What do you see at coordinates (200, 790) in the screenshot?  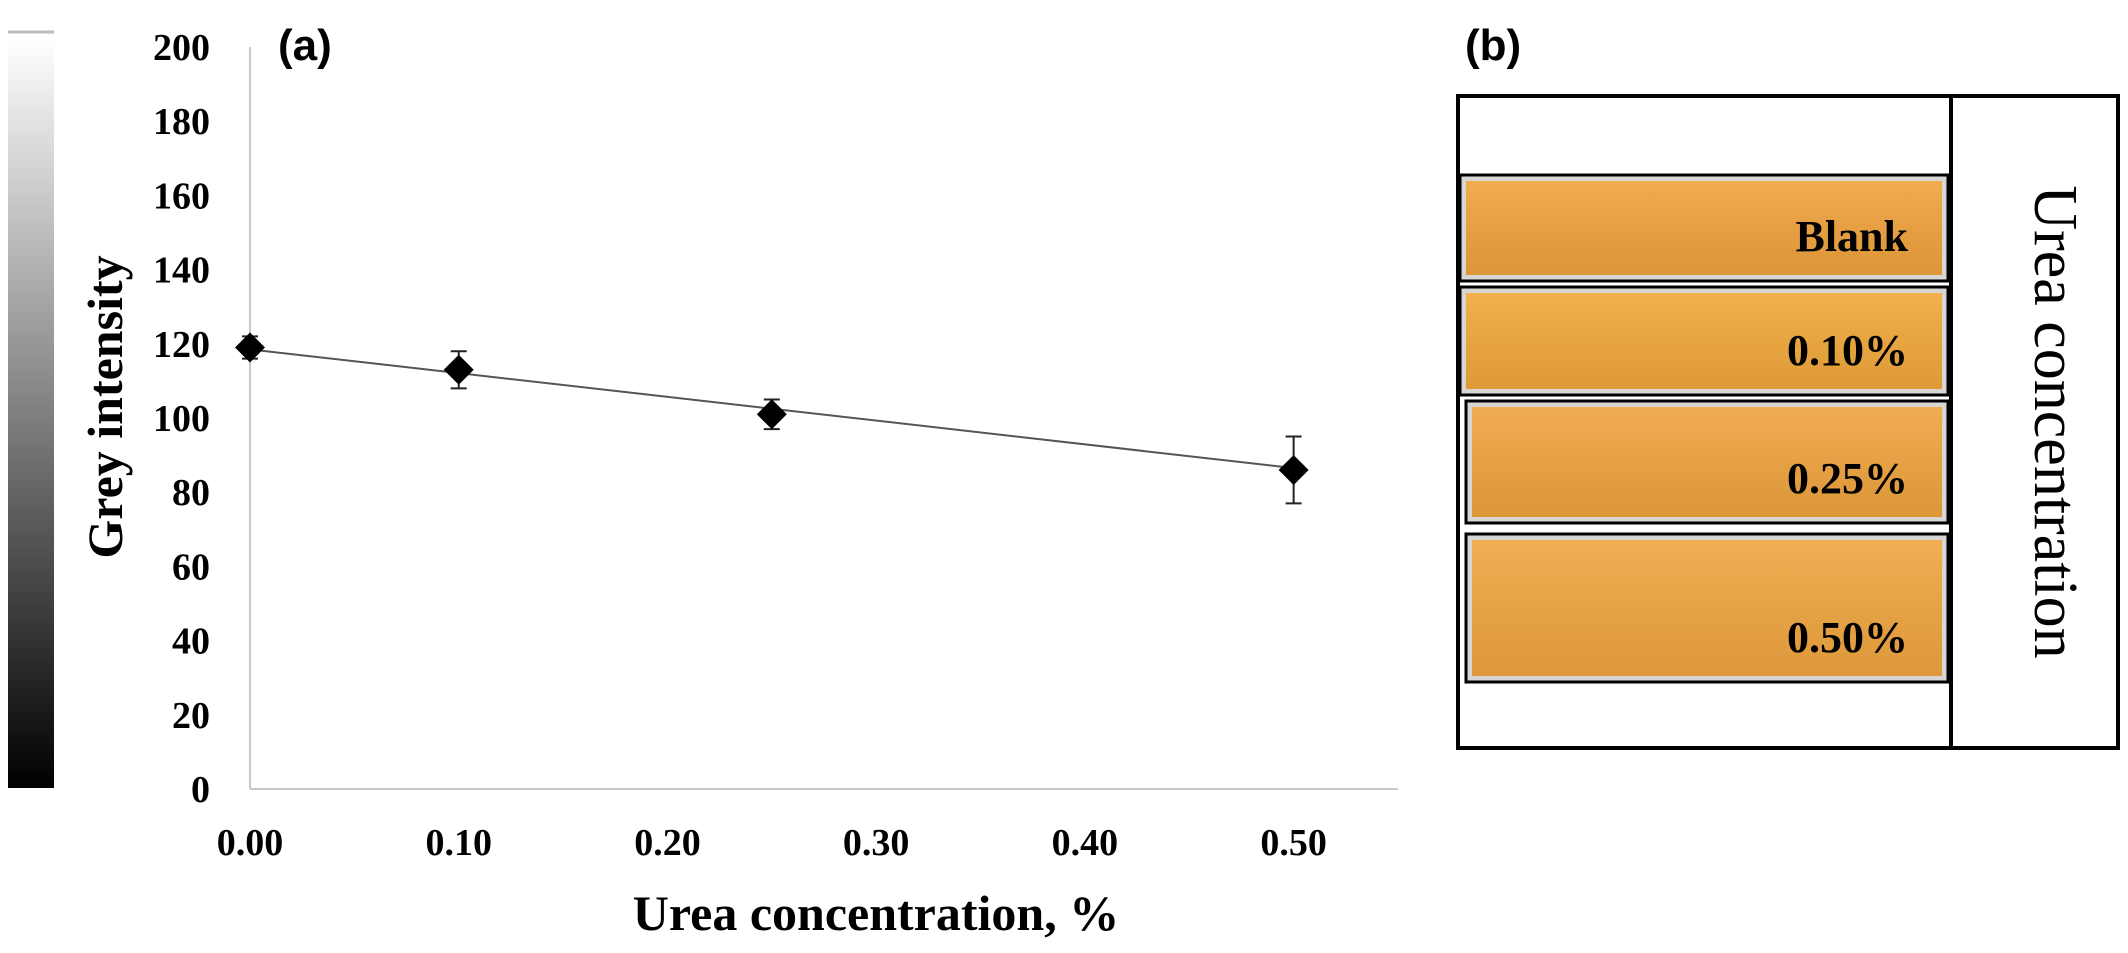 I see `y-tick-label: 0` at bounding box center [200, 790].